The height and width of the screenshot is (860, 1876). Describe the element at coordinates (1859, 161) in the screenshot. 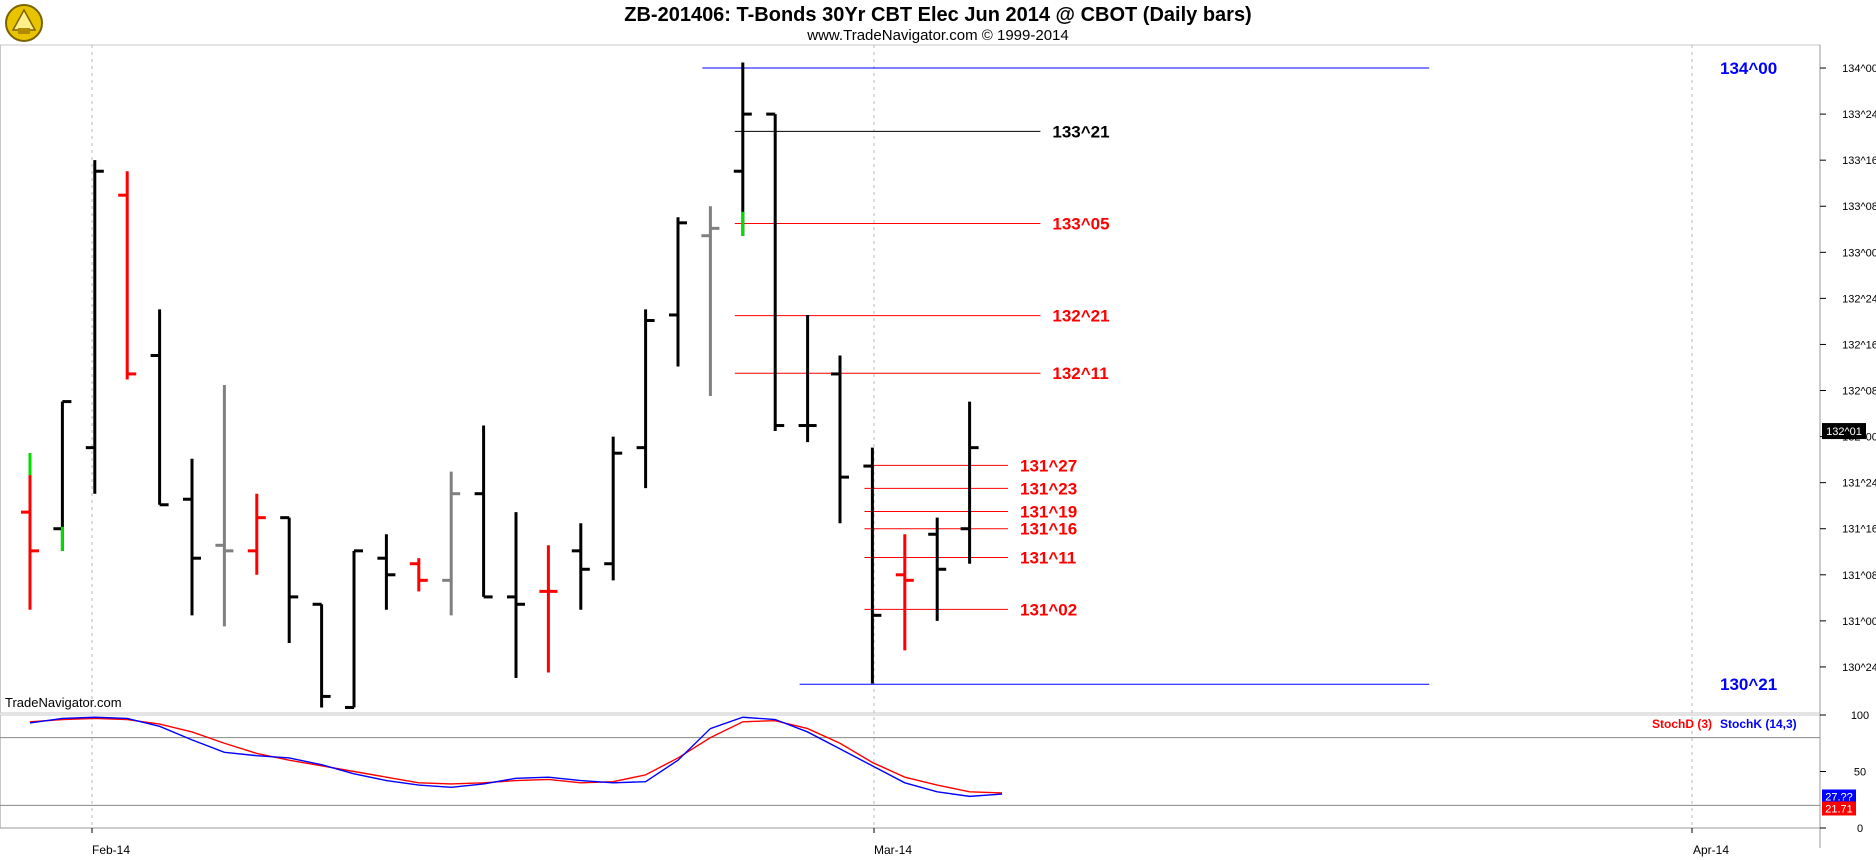

I see `y-tick-label: 133^16` at that location.